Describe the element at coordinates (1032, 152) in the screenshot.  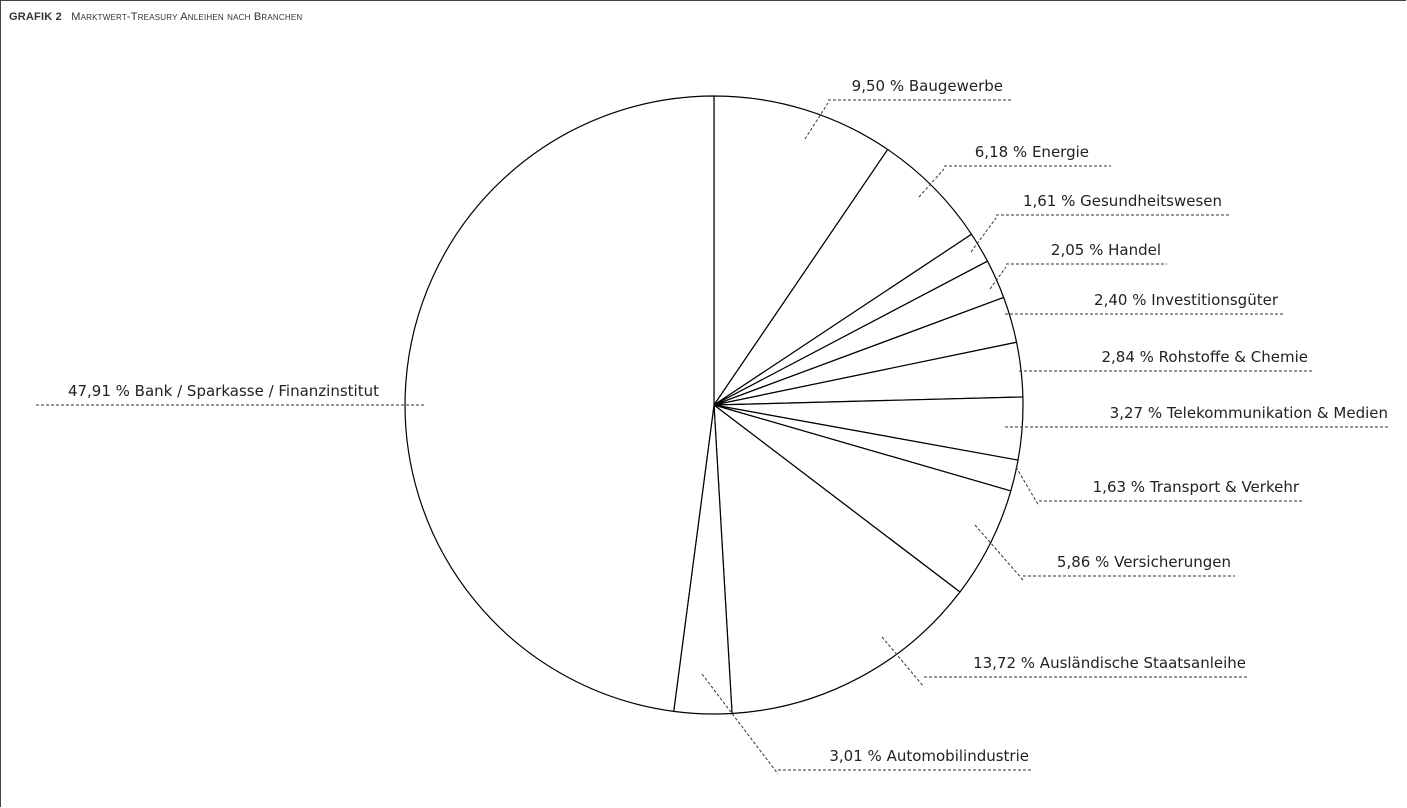
I see `slice-label-2: 6,18 % Energie` at that location.